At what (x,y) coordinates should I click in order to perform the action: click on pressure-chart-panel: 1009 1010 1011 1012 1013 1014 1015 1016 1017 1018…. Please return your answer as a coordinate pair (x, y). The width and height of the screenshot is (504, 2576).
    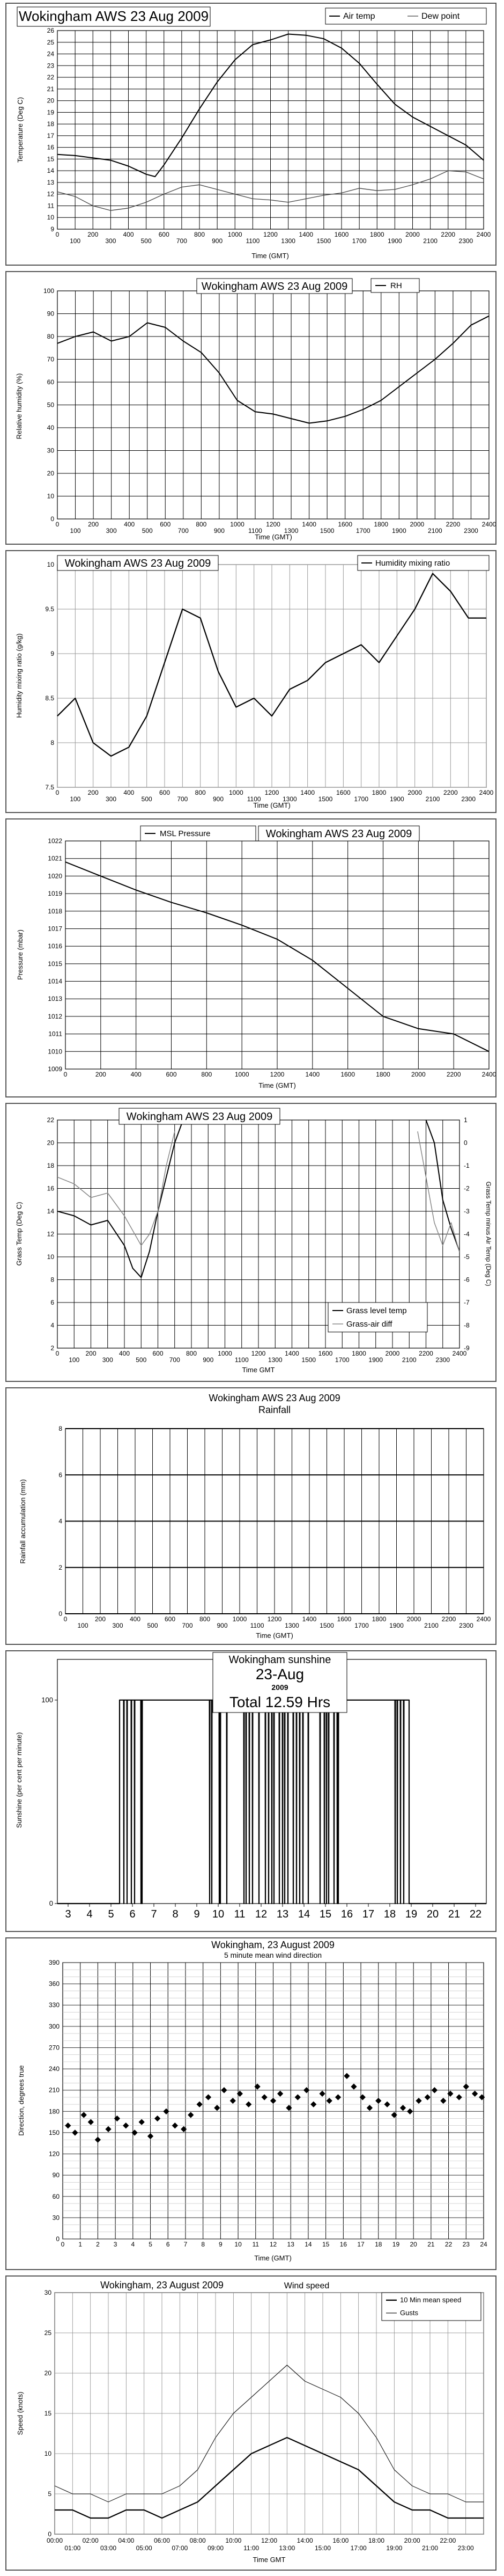
    Looking at the image, I should click on (250, 957).